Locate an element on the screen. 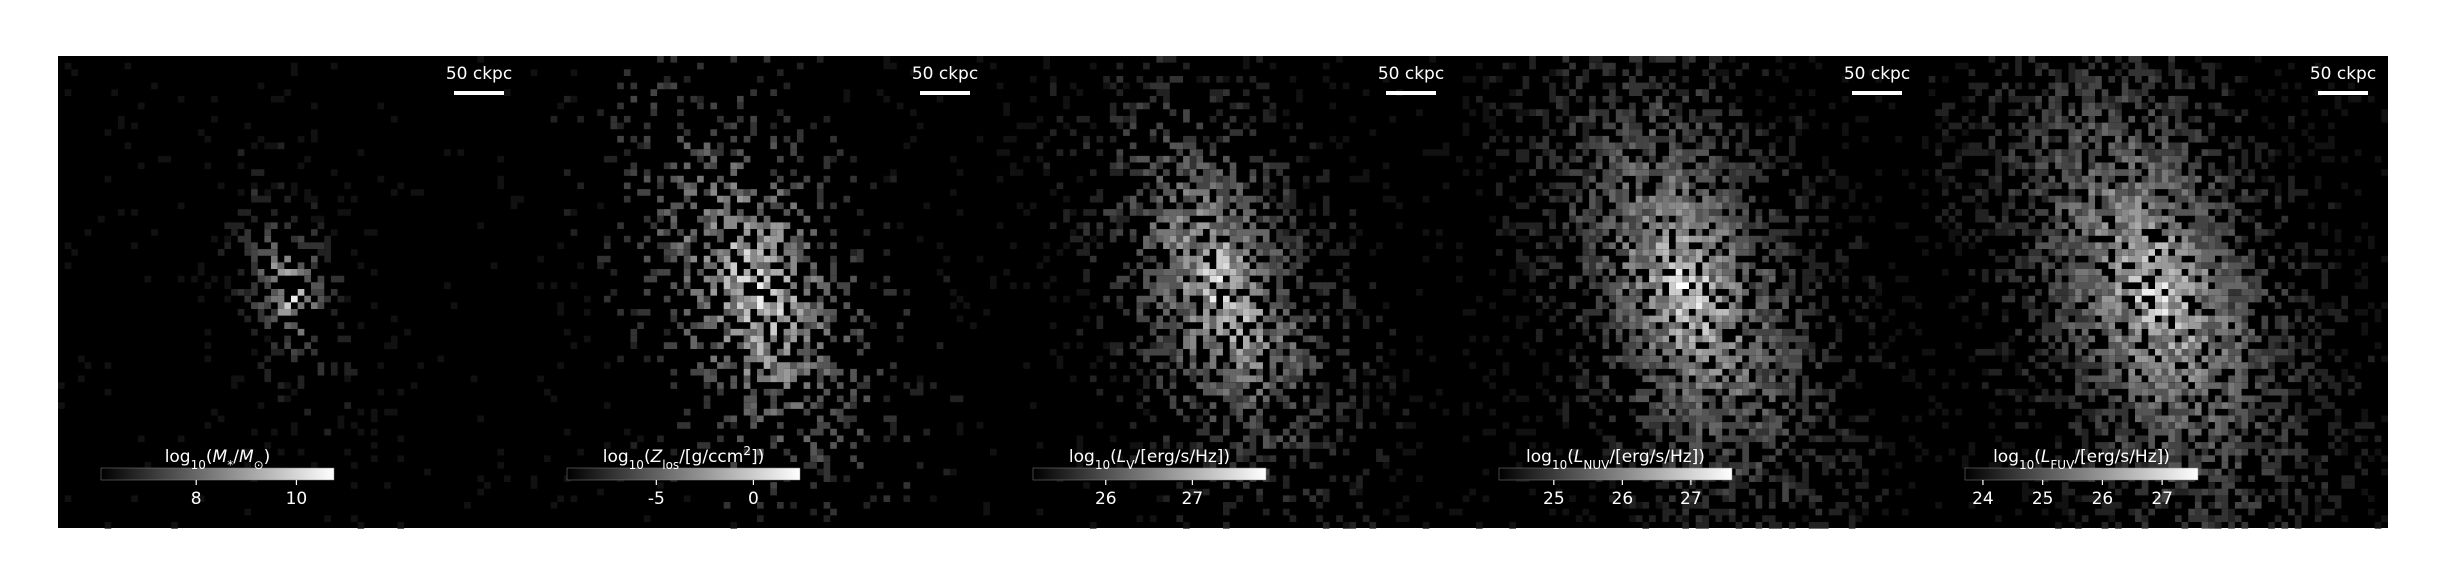 This screenshot has width=2444, height=584. colorbar-label: log10(M*/M⊙) is located at coordinates (218, 459).